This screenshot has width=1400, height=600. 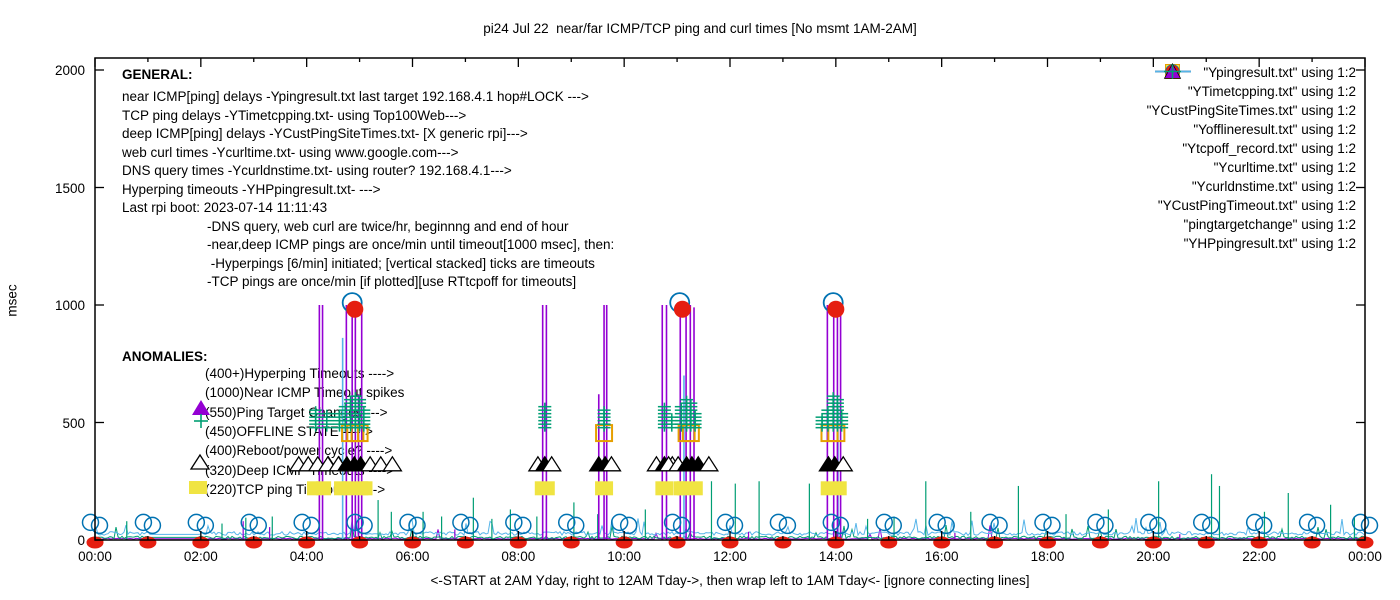 I want to click on legend-item: "Yofflineresult.txt" using 1:2, so click(x=1251, y=101).